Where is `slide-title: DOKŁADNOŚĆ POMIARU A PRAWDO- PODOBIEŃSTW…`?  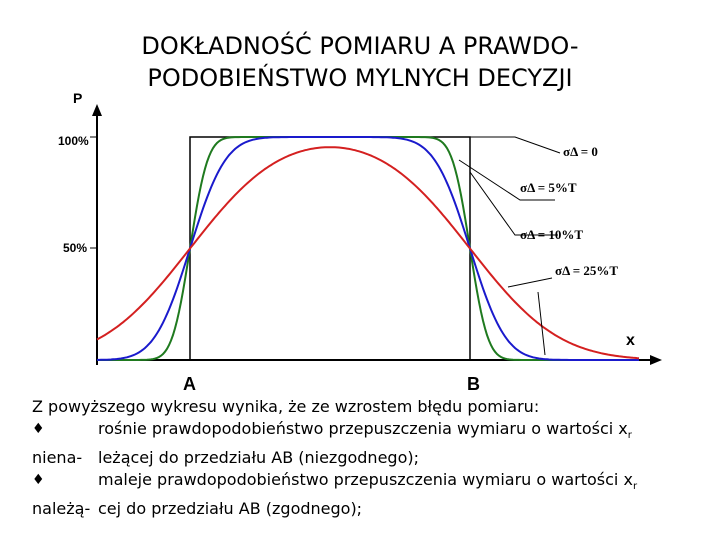
slide-title: DOKŁADNOŚĆ POMIARU A PRAWDO- PODOBIEŃSTW… is located at coordinates (360, 62).